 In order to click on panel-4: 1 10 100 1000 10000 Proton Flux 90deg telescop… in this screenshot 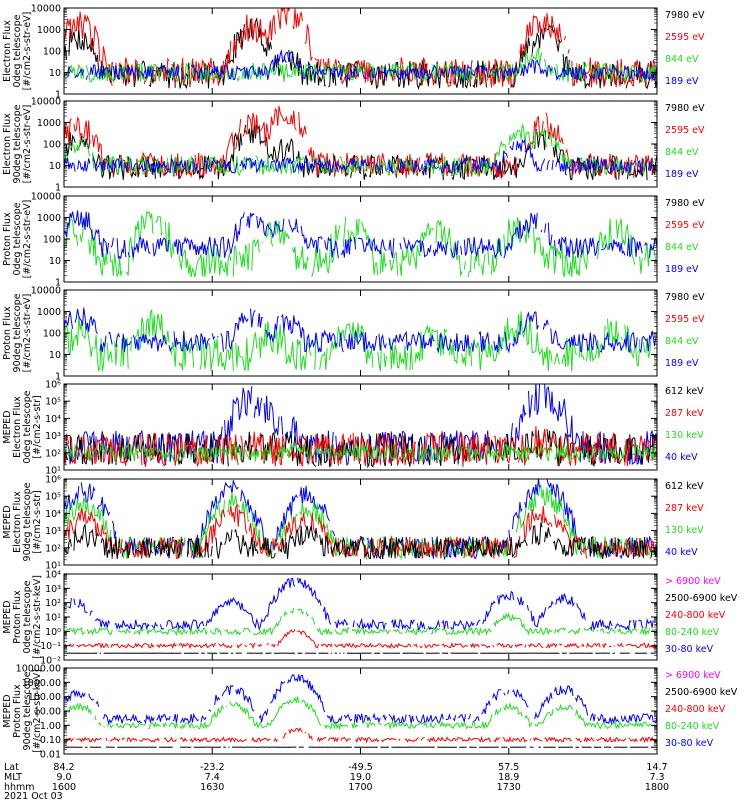, I will do `click(353, 334)`.